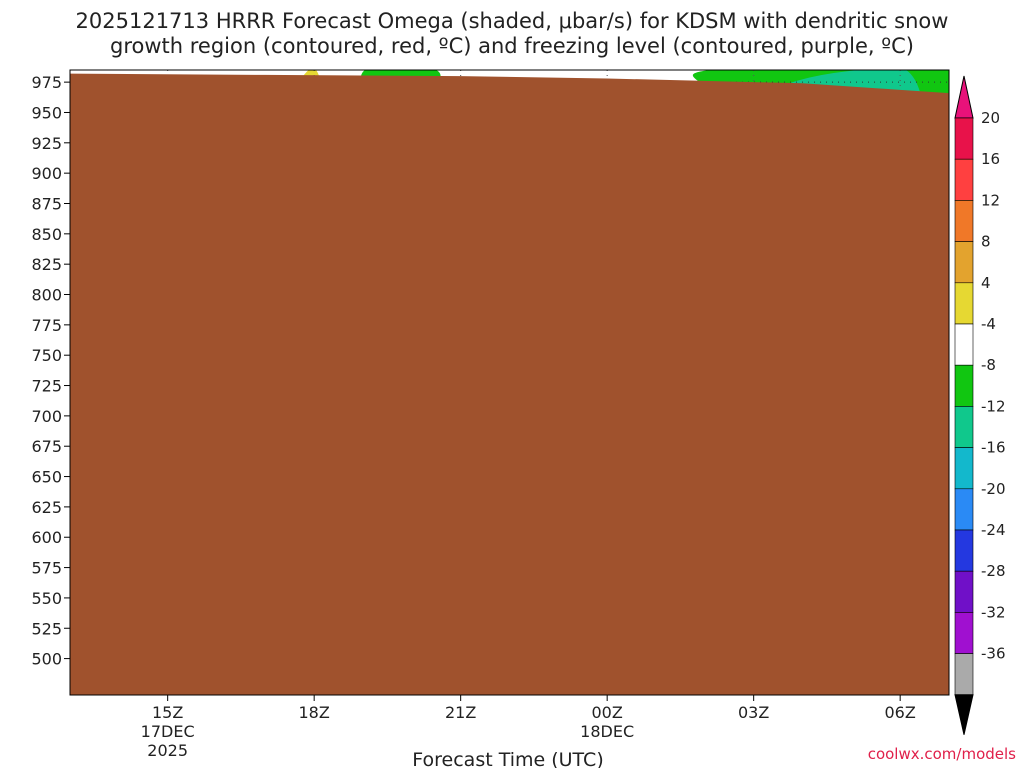 The height and width of the screenshot is (768, 1024). What do you see at coordinates (507, 758) in the screenshot?
I see `x-axis-label: Forecast Time (UTC)` at bounding box center [507, 758].